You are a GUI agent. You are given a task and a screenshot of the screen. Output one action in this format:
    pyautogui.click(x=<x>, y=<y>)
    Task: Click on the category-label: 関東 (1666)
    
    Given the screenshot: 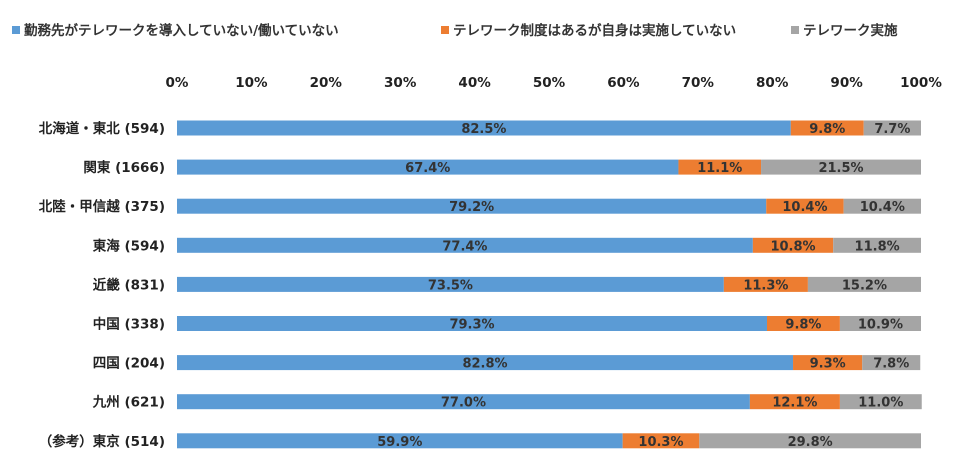 What is the action you would take?
    pyautogui.click(x=124, y=167)
    